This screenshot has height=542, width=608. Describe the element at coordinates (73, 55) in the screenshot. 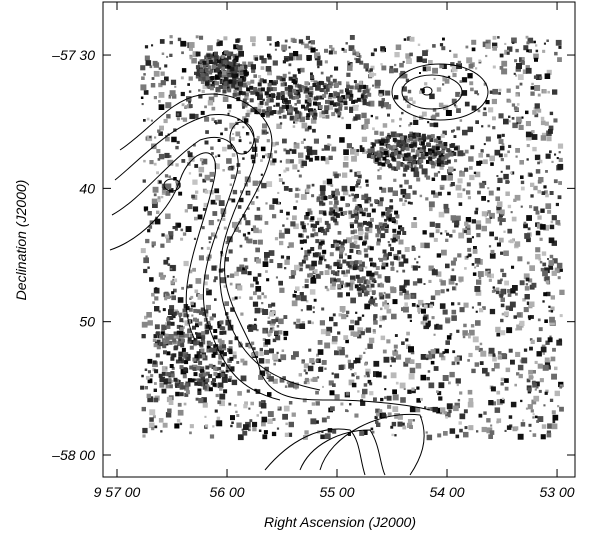

I see `y-tick-label: –57 30` at that location.